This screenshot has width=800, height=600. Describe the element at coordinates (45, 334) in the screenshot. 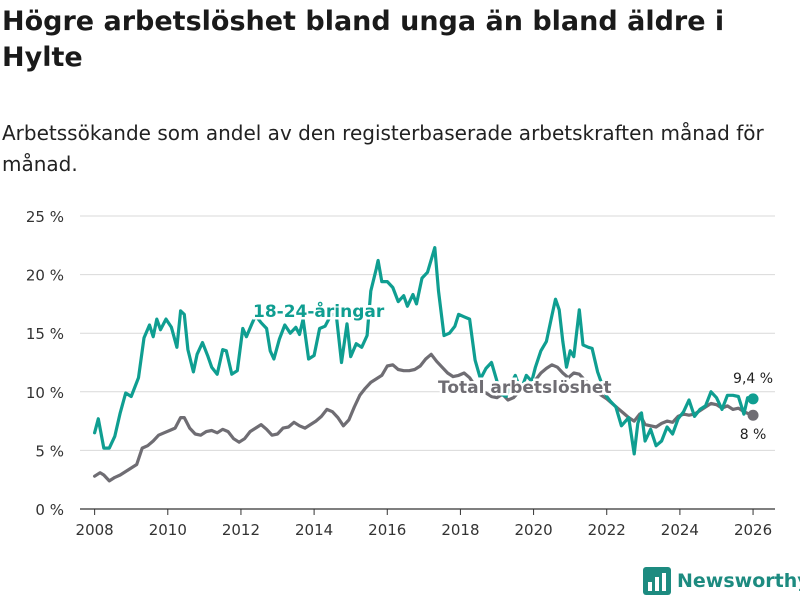

I see `y-tick-label: 15 %` at that location.